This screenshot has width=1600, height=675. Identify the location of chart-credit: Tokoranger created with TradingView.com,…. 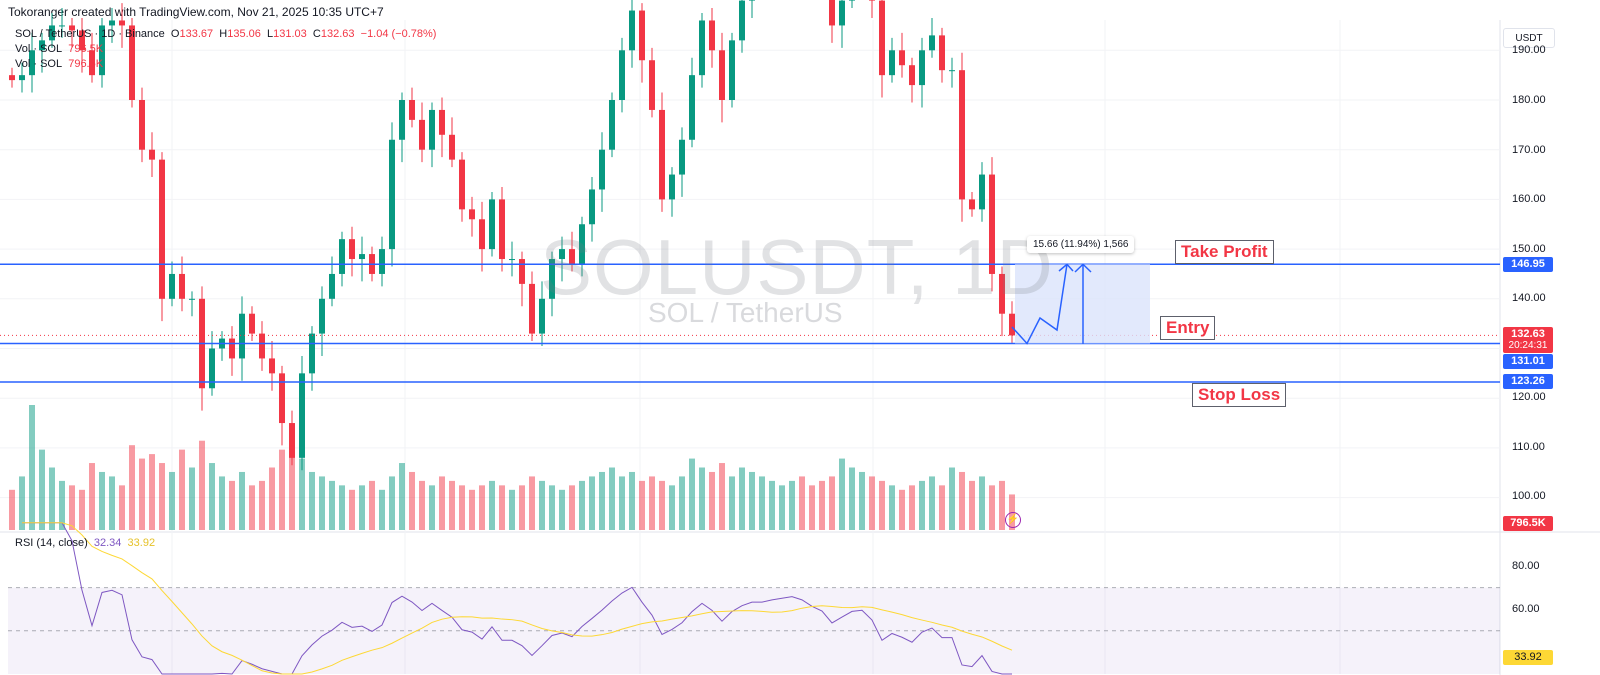
(196, 12).